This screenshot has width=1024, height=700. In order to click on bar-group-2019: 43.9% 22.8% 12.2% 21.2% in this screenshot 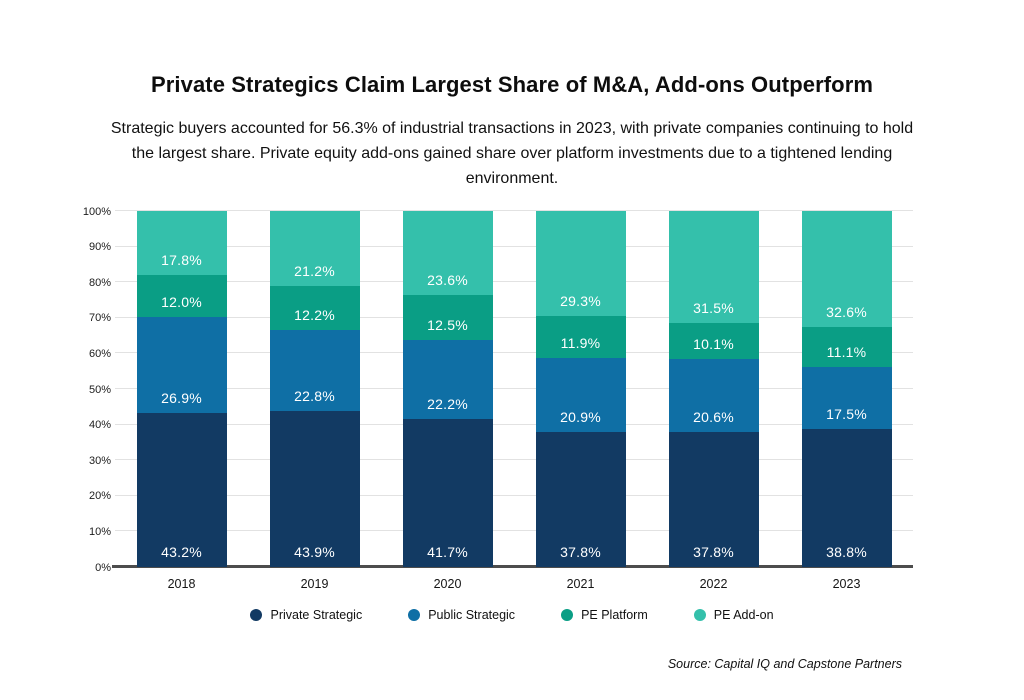, I will do `click(314, 389)`.